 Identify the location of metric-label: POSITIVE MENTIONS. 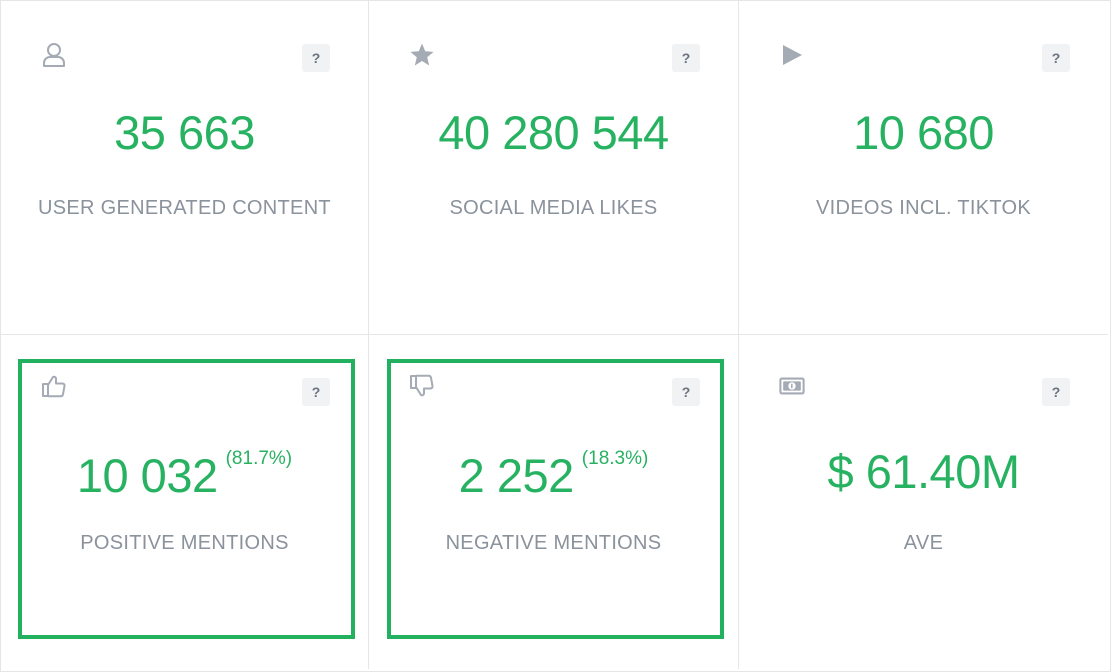
(184, 543).